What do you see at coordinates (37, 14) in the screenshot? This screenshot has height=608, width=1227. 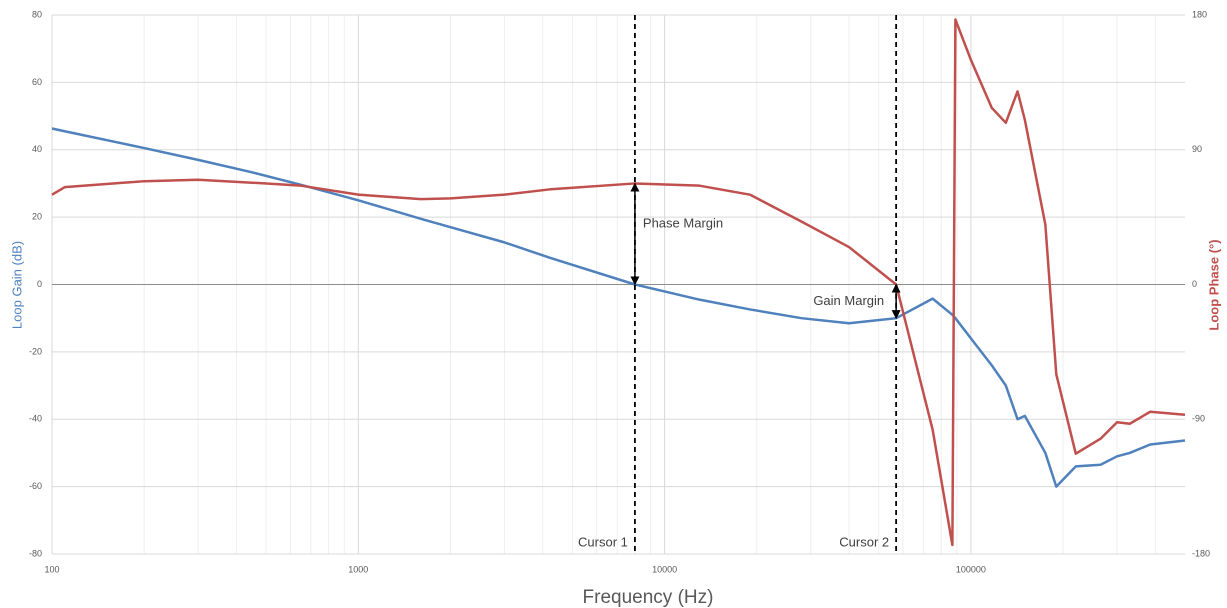 I see `y-tick-label: 80` at bounding box center [37, 14].